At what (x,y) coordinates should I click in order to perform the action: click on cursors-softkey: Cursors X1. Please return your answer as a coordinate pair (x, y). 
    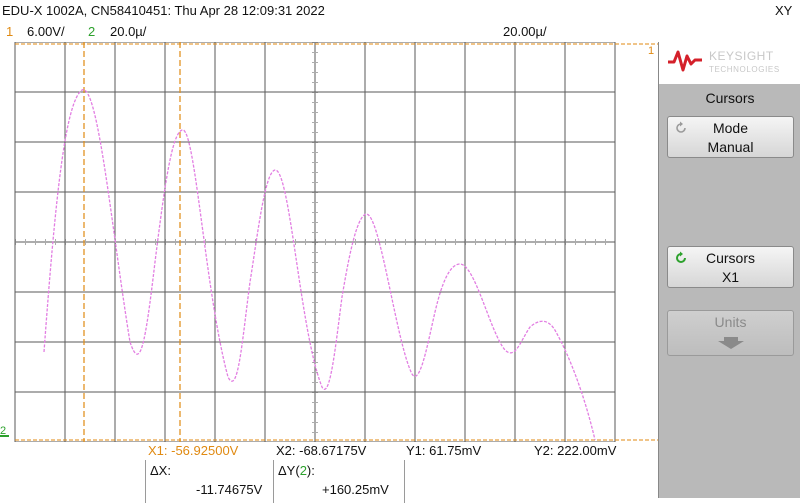
    Looking at the image, I should click on (730, 267).